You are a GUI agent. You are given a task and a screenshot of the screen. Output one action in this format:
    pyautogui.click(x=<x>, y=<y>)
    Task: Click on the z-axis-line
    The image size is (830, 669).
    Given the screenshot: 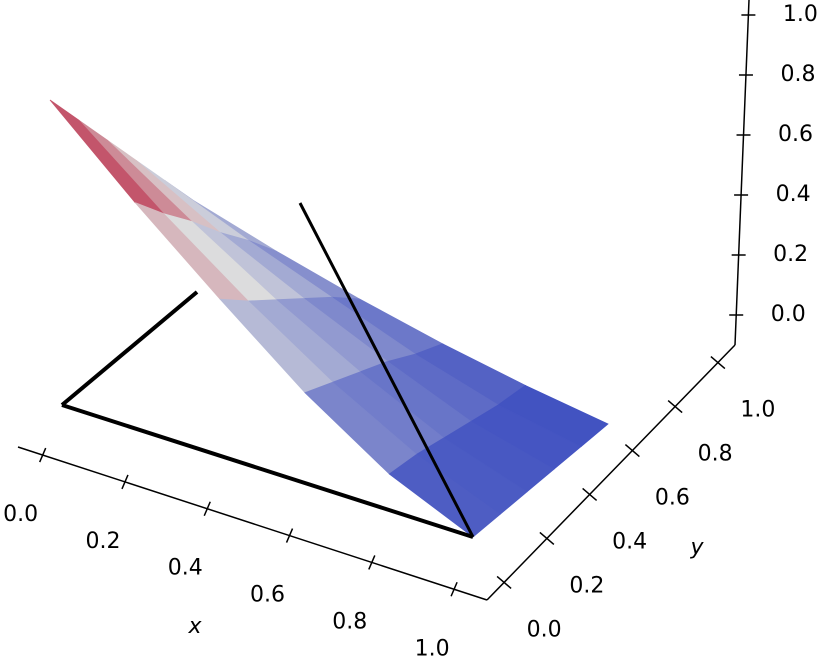 What is the action you would take?
    pyautogui.click(x=742, y=173)
    